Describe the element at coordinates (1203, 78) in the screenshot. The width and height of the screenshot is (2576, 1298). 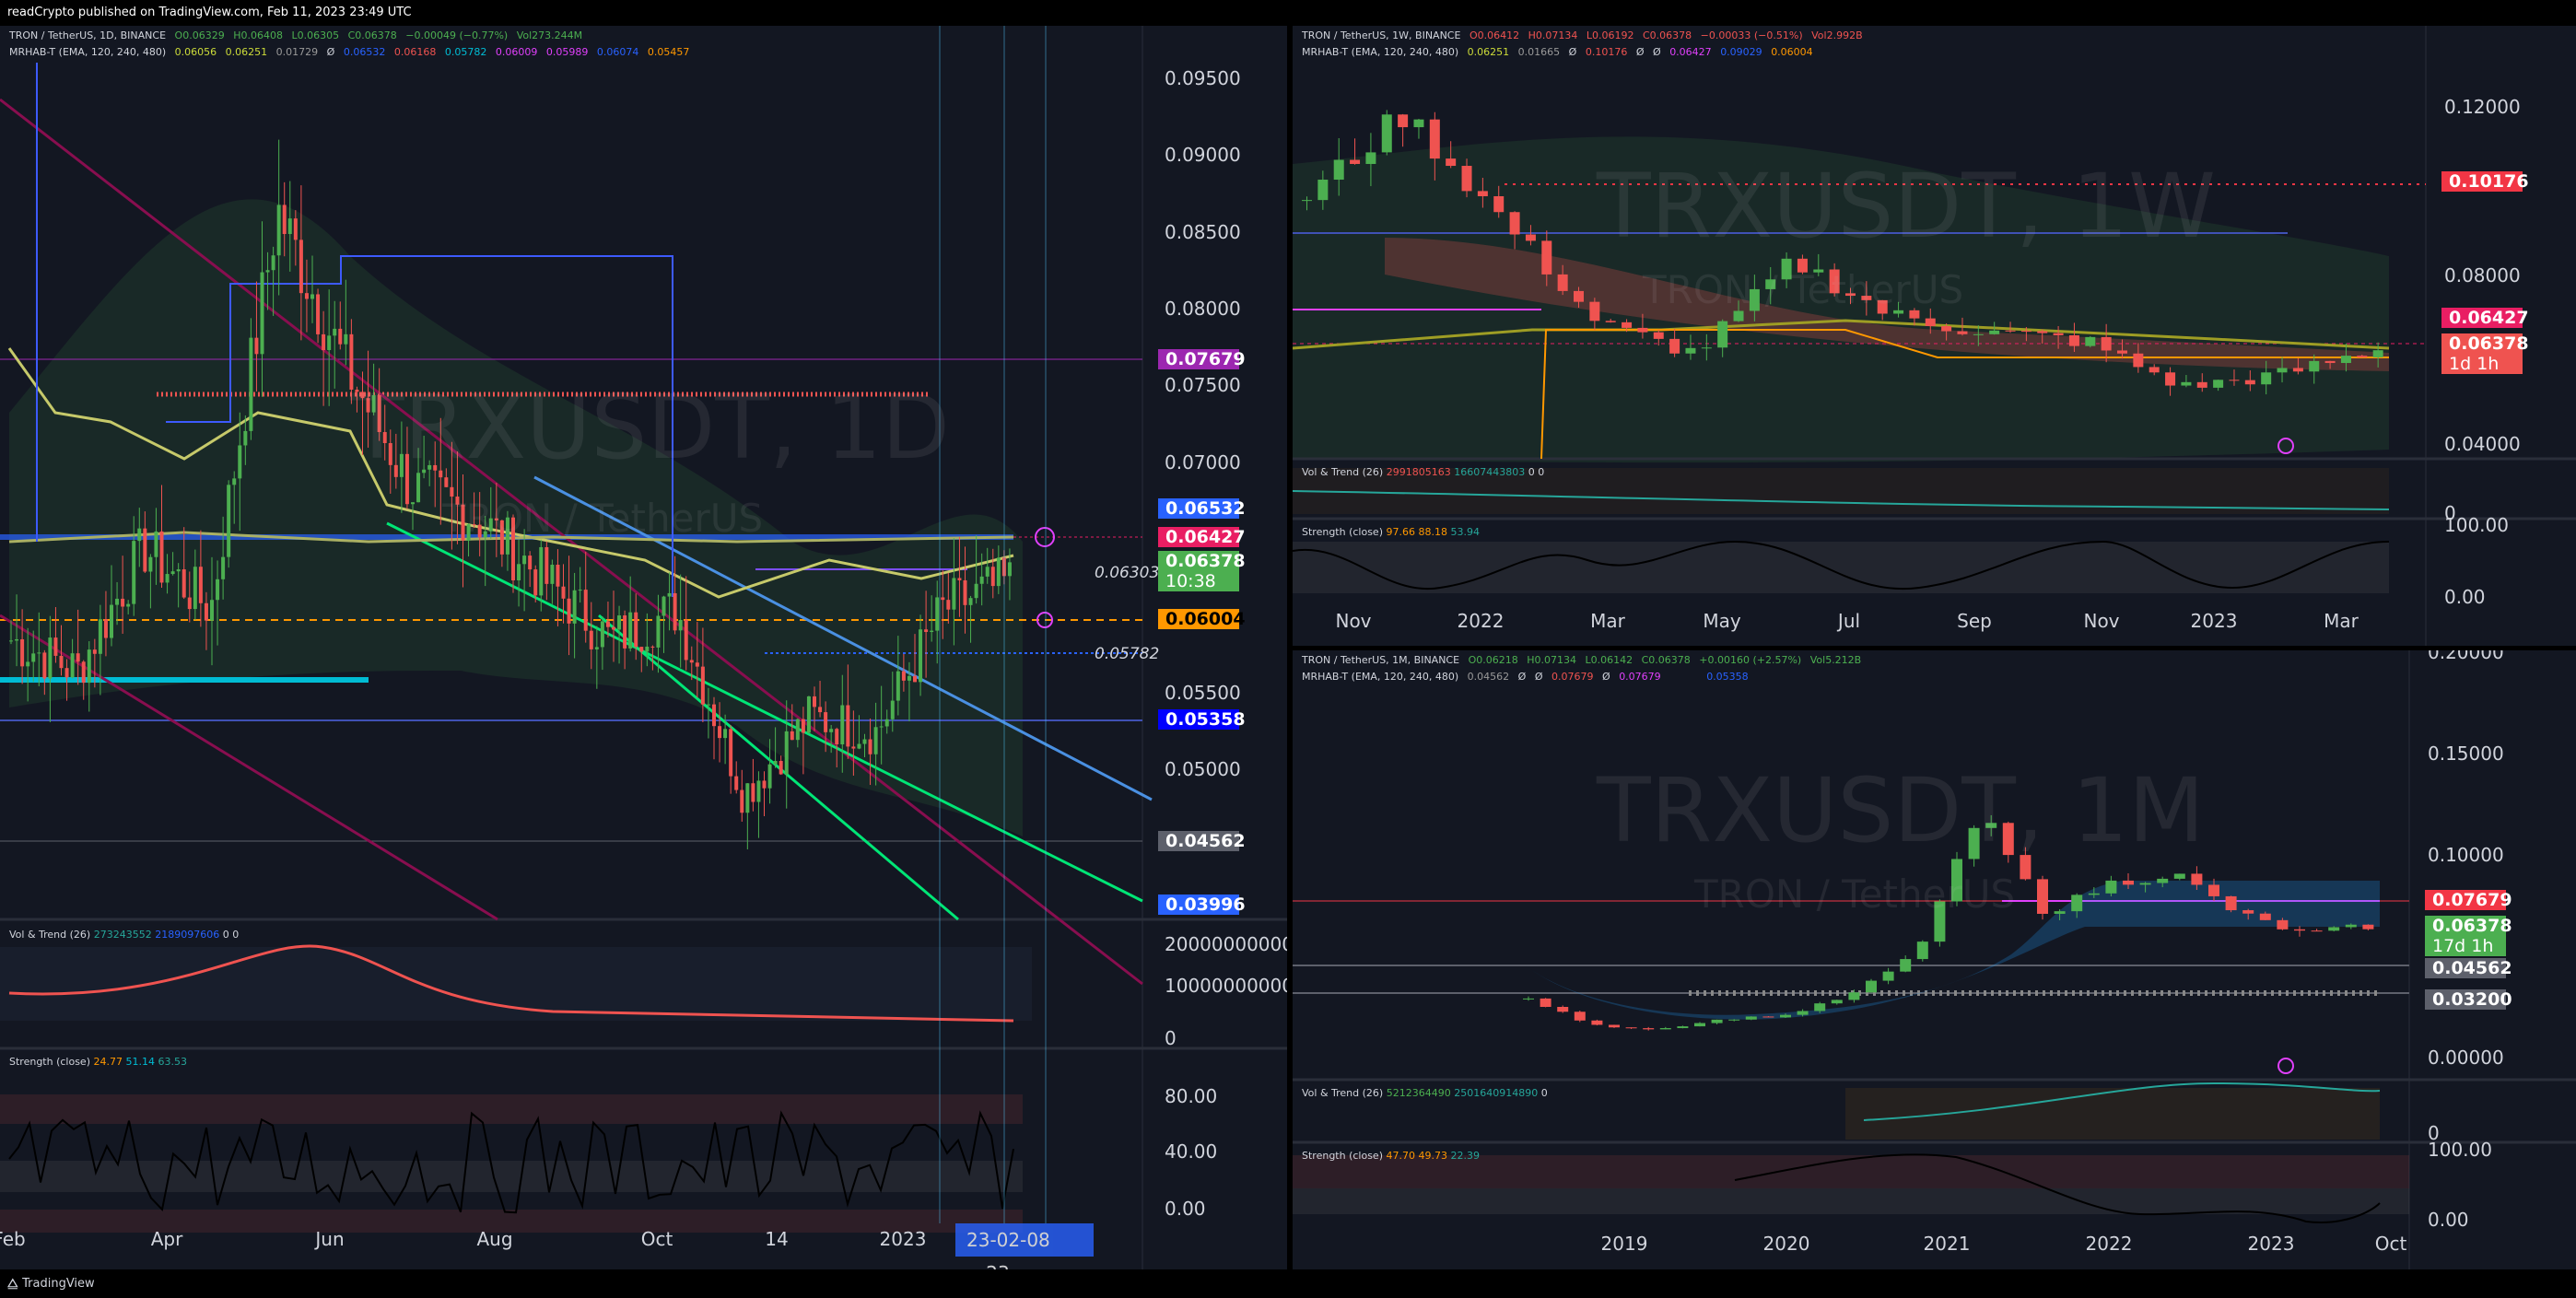
I see `daily-y-tick: 0.09500` at that location.